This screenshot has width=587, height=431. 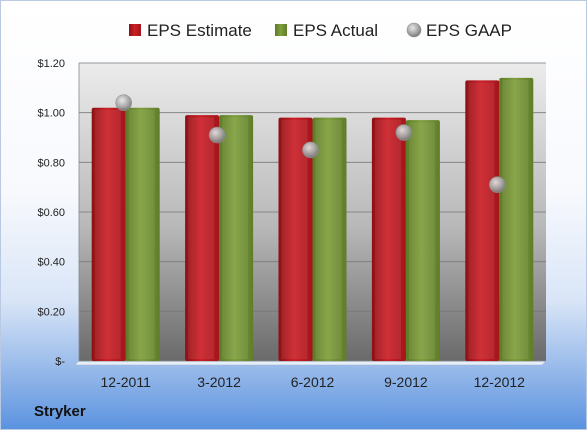 I want to click on x-tick-label: 12-2011, so click(x=126, y=382).